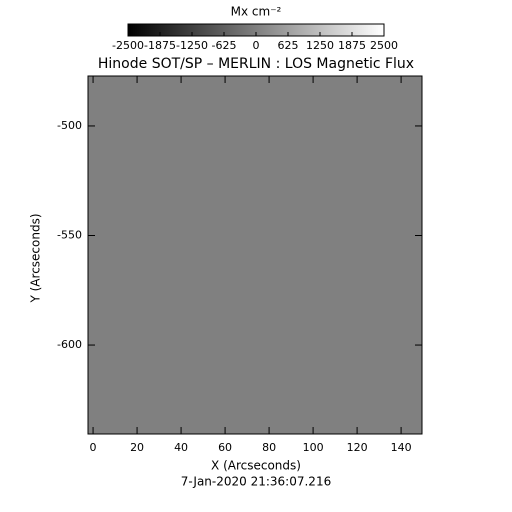  I want to click on x-tick-label: 40, so click(181, 447).